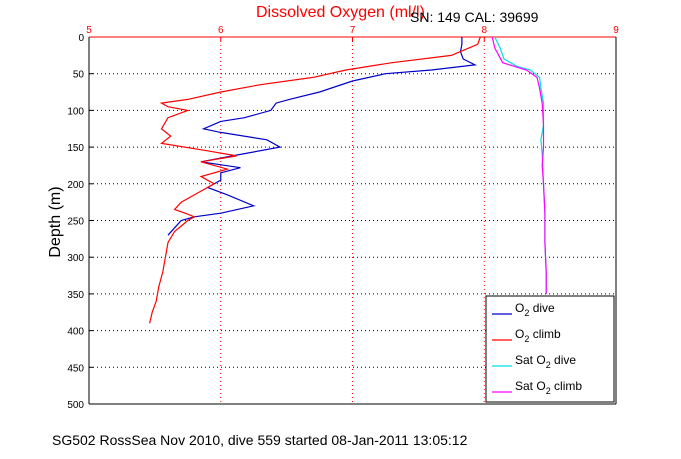 This screenshot has width=681, height=459. Describe the element at coordinates (221, 30) in the screenshot. I see `x-tick-label: 6` at that location.